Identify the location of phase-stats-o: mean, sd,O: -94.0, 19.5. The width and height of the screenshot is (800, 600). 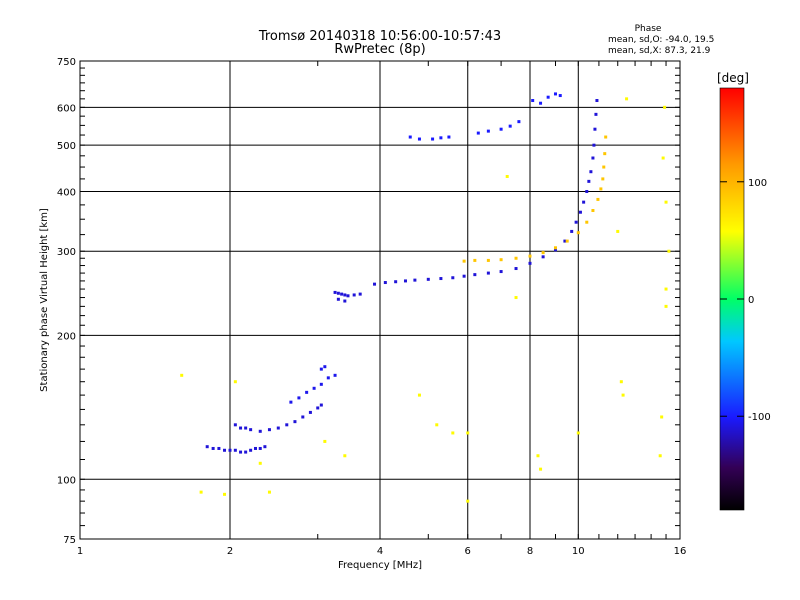
(661, 40).